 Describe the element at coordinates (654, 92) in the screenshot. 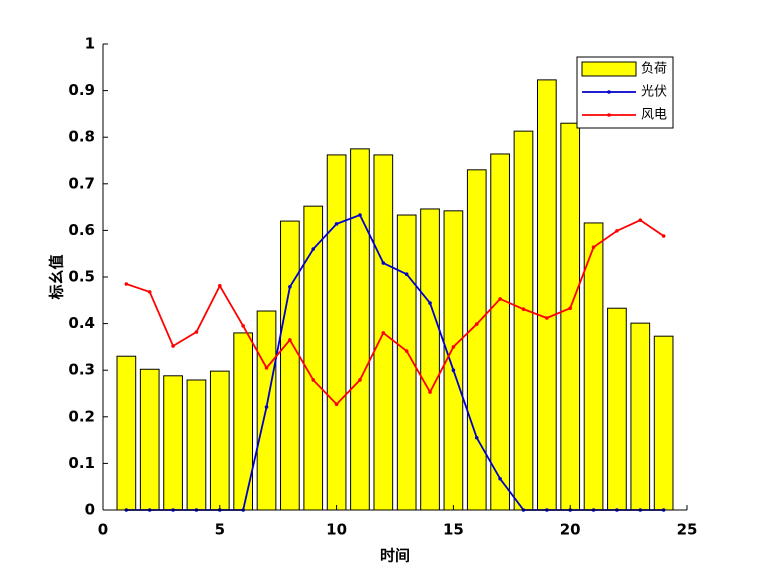

I see `legend-label: 光伏` at that location.